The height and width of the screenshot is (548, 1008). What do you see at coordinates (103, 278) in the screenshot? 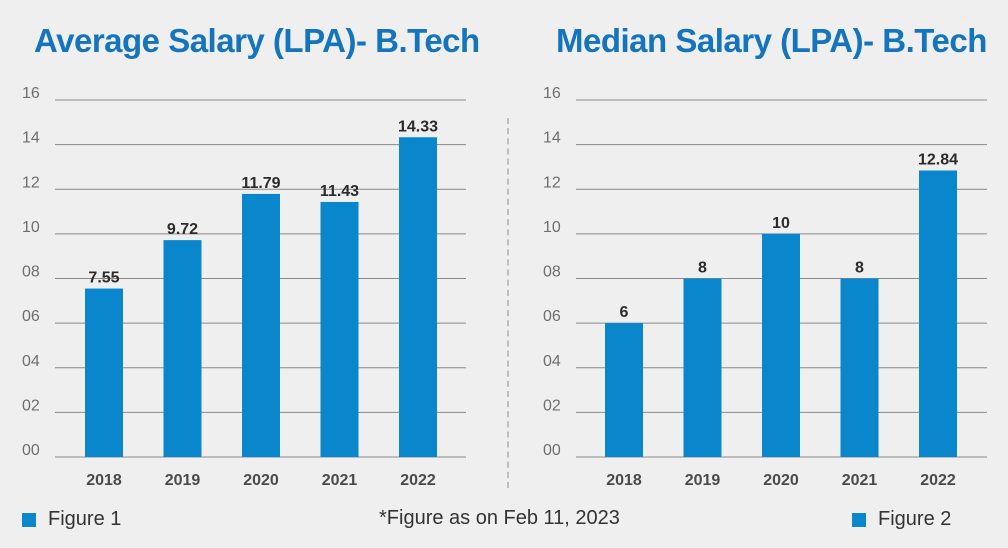
I see `data-label: 7.55` at bounding box center [103, 278].